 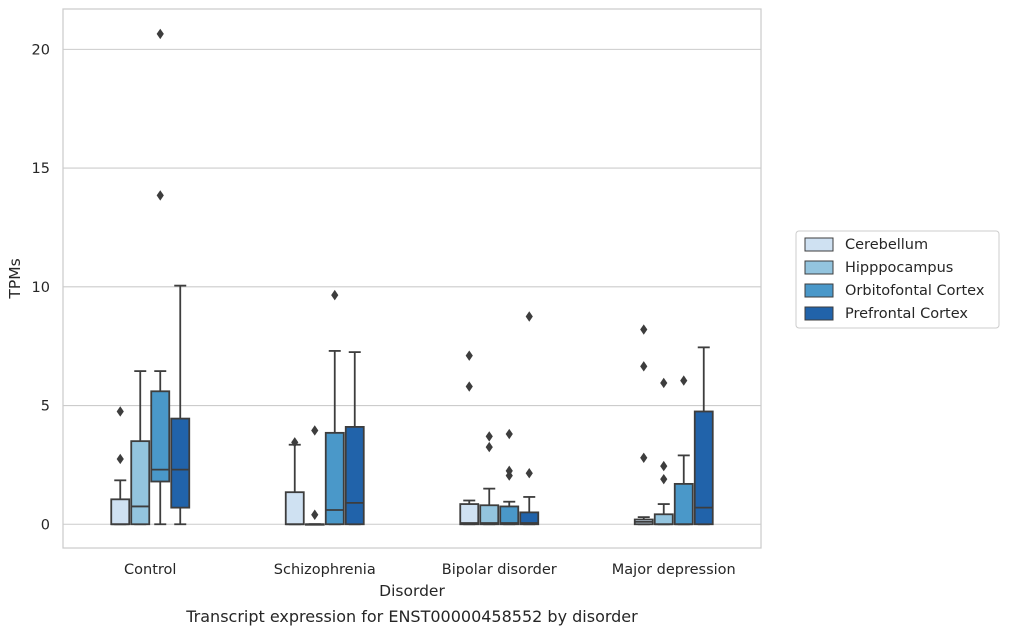 I want to click on y-tick-label: 10, so click(x=41, y=288).